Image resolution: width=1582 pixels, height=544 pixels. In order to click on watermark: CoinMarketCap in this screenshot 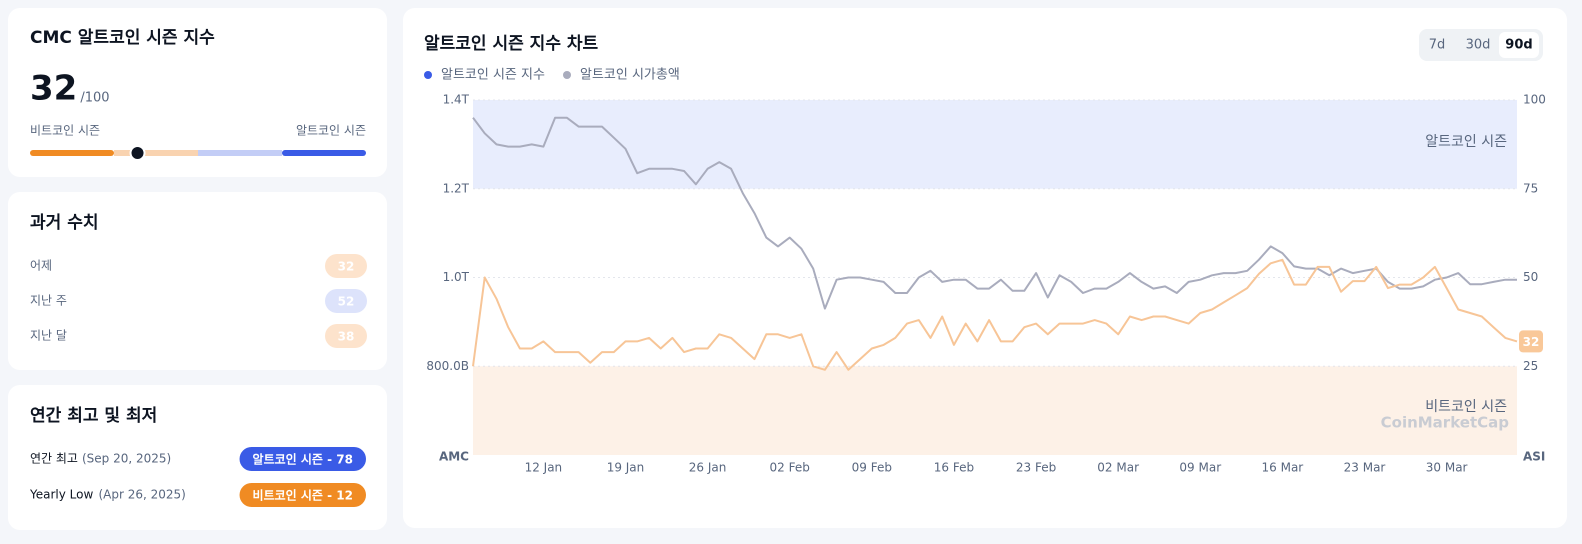, I will do `click(1445, 423)`.